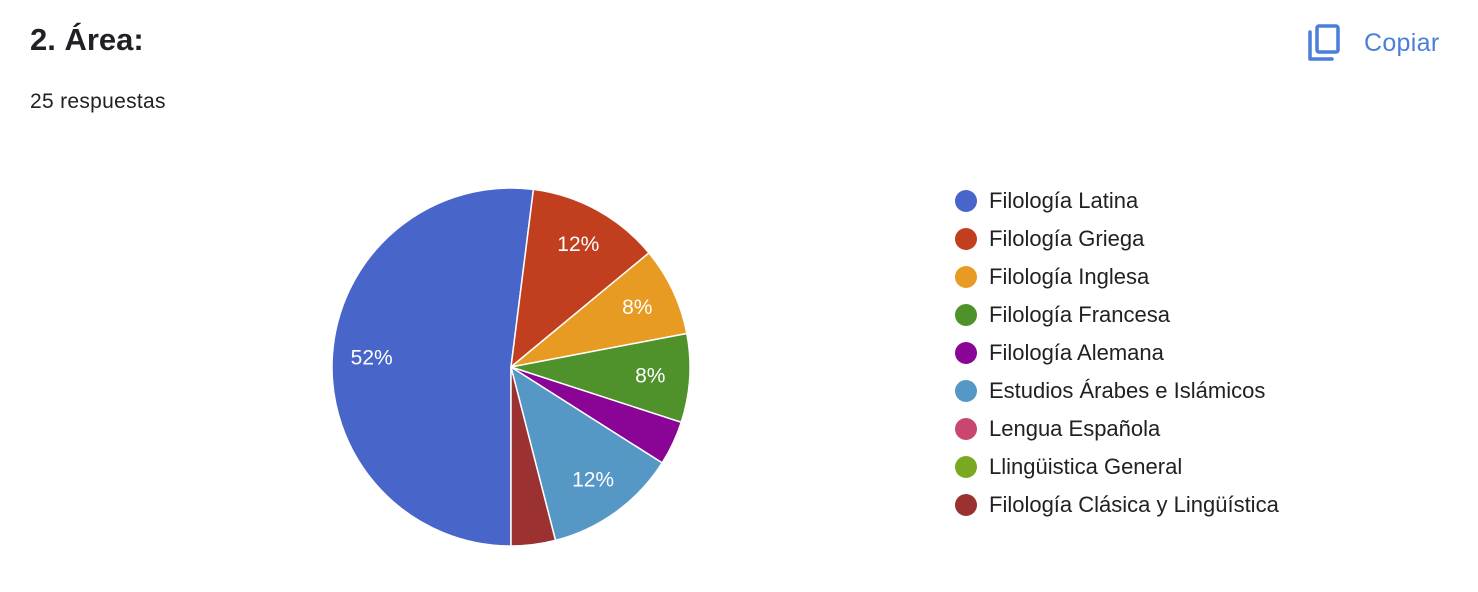 The height and width of the screenshot is (592, 1478). I want to click on legend-item-filologia-griega: Filología Griega, so click(1117, 239).